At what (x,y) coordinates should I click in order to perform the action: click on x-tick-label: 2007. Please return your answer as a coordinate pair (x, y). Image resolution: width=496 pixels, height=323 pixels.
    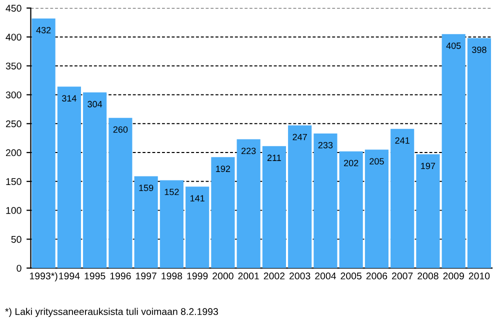
    Looking at the image, I should click on (402, 276).